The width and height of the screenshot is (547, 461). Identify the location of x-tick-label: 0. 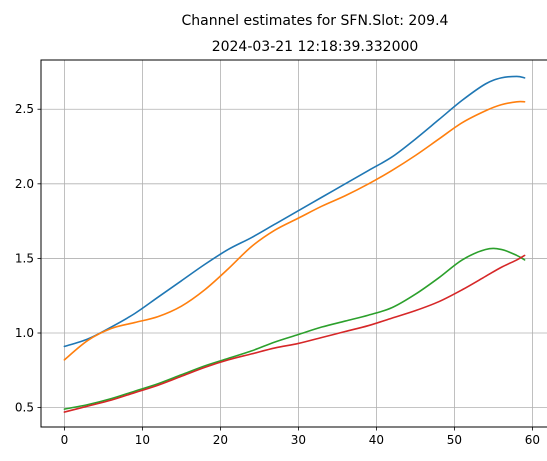
(65, 440).